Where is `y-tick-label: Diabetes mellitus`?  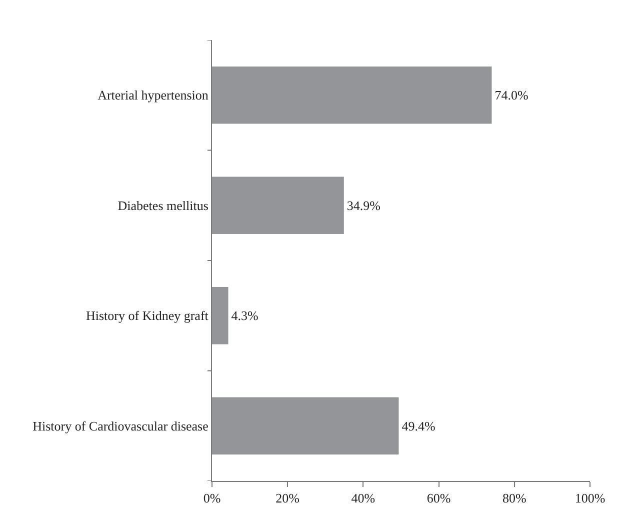 y-tick-label: Diabetes mellitus is located at coordinates (163, 205).